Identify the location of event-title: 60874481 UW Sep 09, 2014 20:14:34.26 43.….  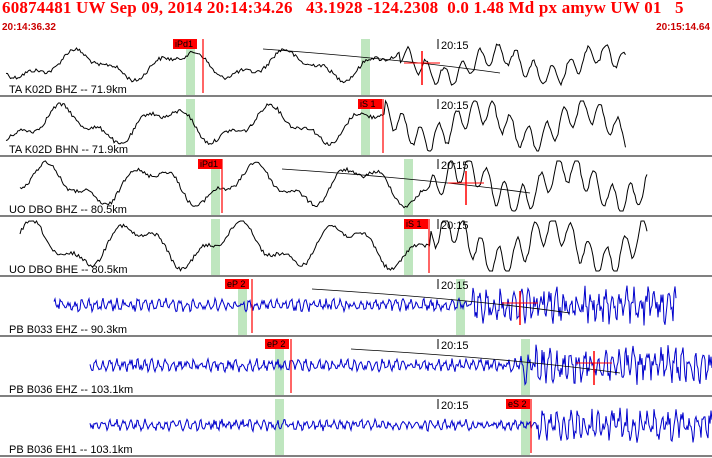
(343, 8).